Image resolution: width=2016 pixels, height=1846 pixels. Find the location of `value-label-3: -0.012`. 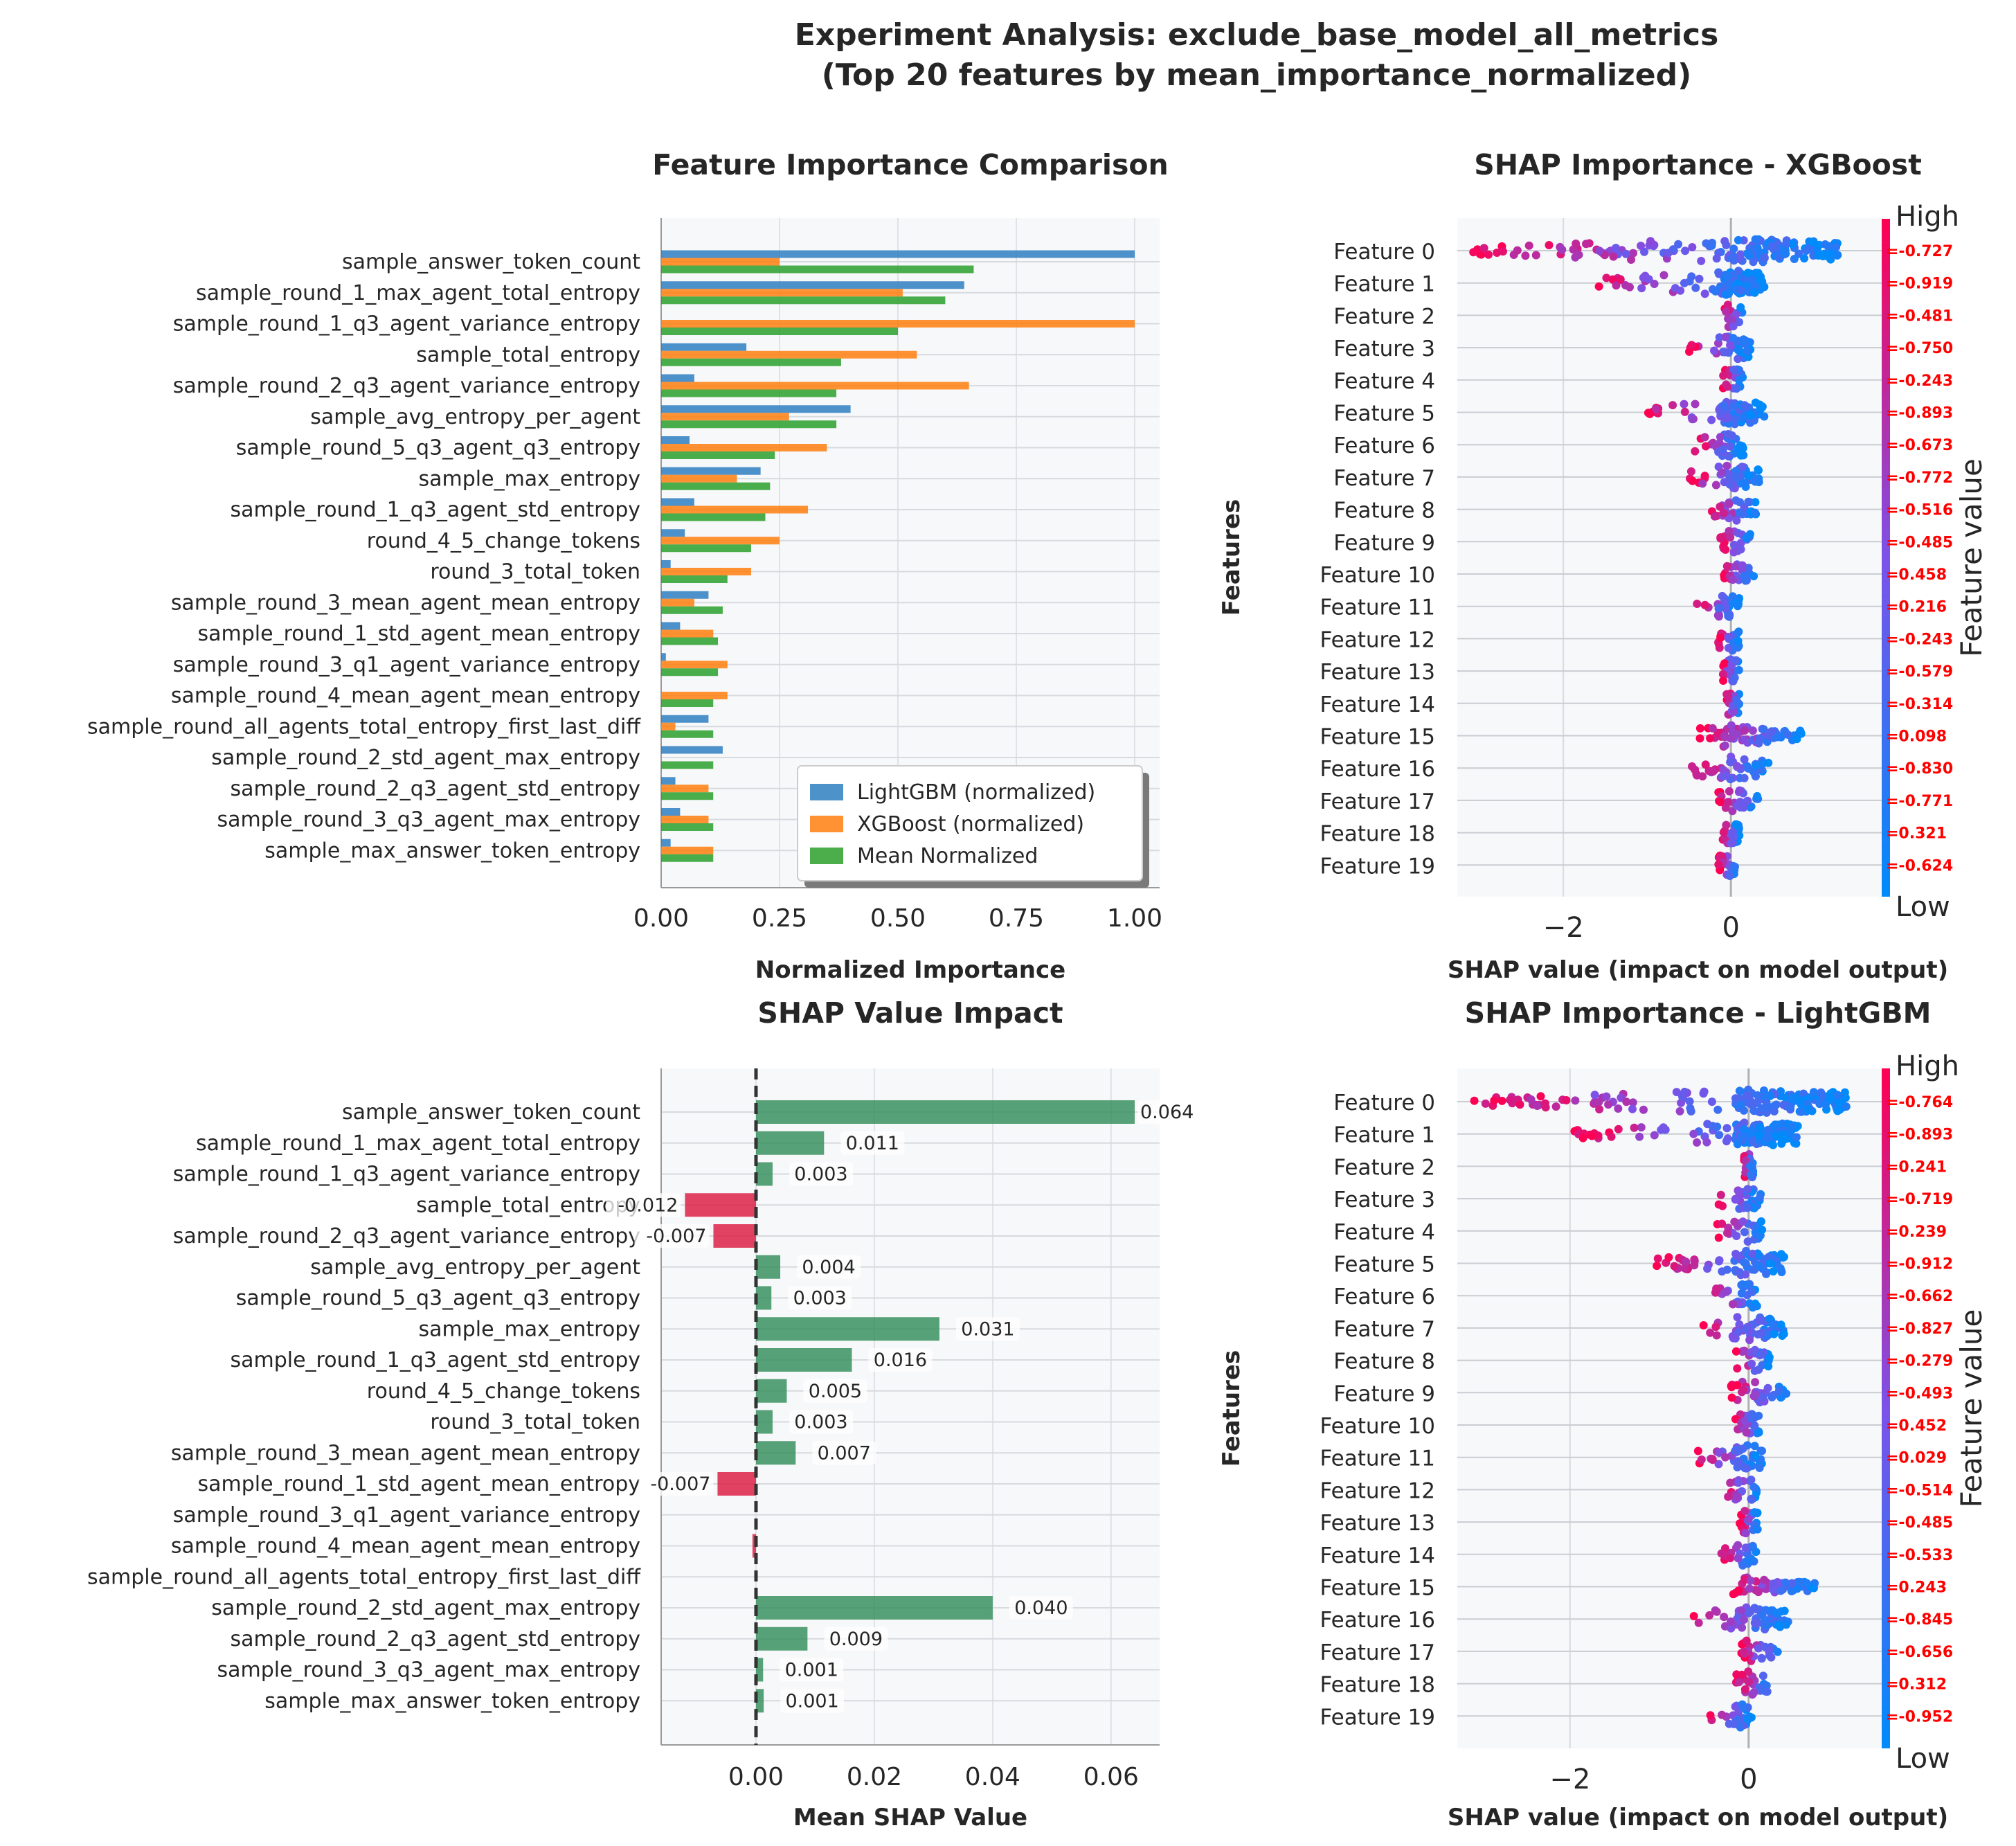

value-label-3: -0.012 is located at coordinates (648, 1205).